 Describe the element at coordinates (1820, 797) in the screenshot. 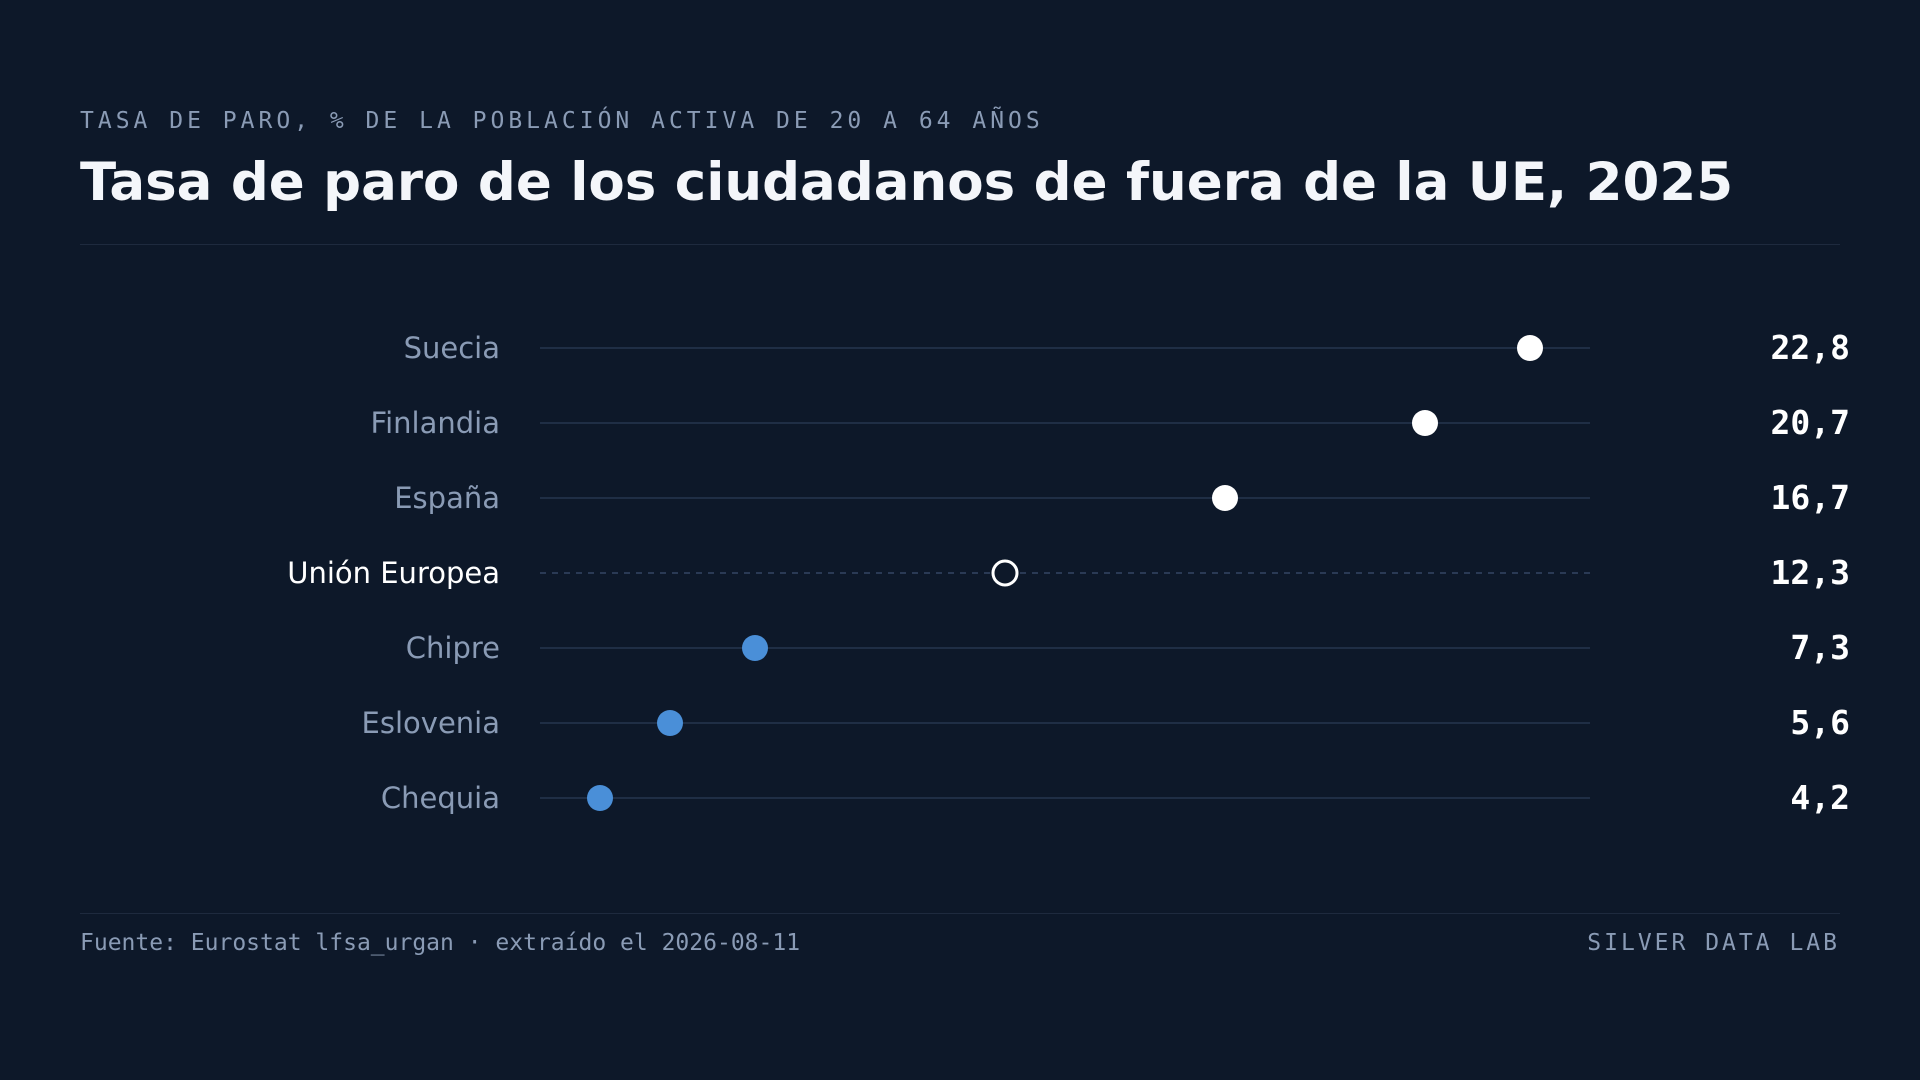

I see `value-label: 4,2` at that location.